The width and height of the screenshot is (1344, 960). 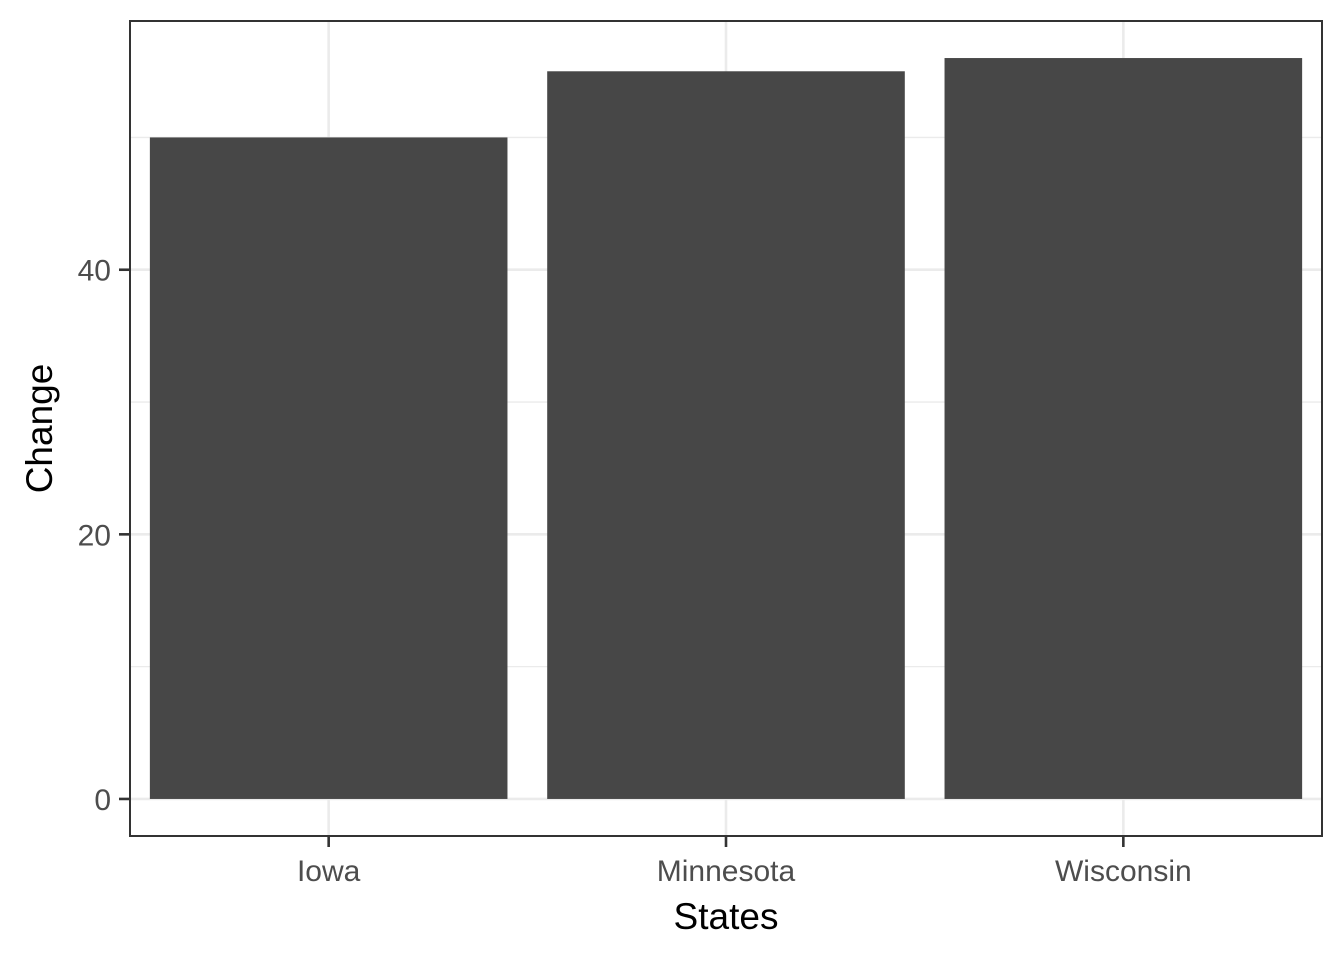 What do you see at coordinates (102, 800) in the screenshot?
I see `y-tick-label: 0` at bounding box center [102, 800].